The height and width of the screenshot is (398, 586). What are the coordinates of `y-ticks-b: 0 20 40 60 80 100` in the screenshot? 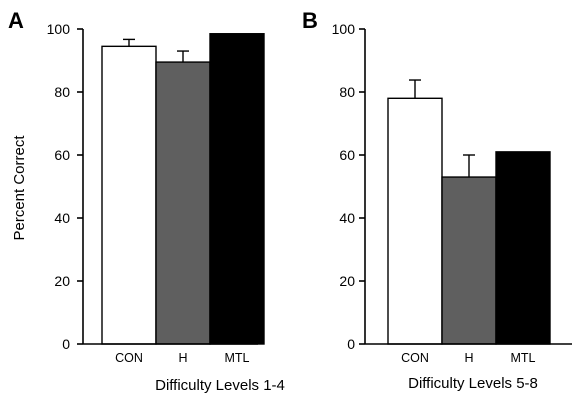 It's located at (348, 186).